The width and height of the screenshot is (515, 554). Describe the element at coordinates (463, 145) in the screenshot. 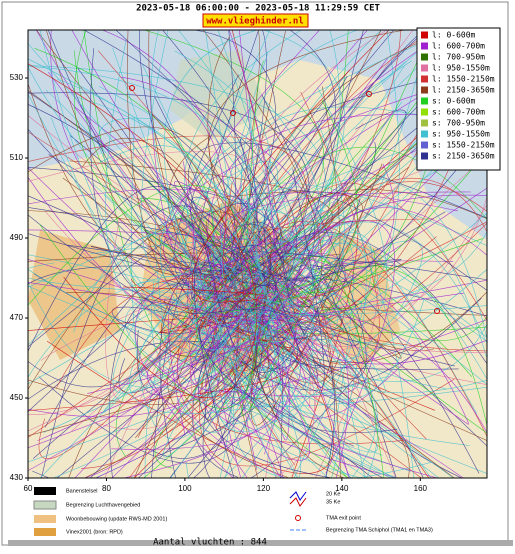

I see `legend-label: s: 1550-2150m` at that location.